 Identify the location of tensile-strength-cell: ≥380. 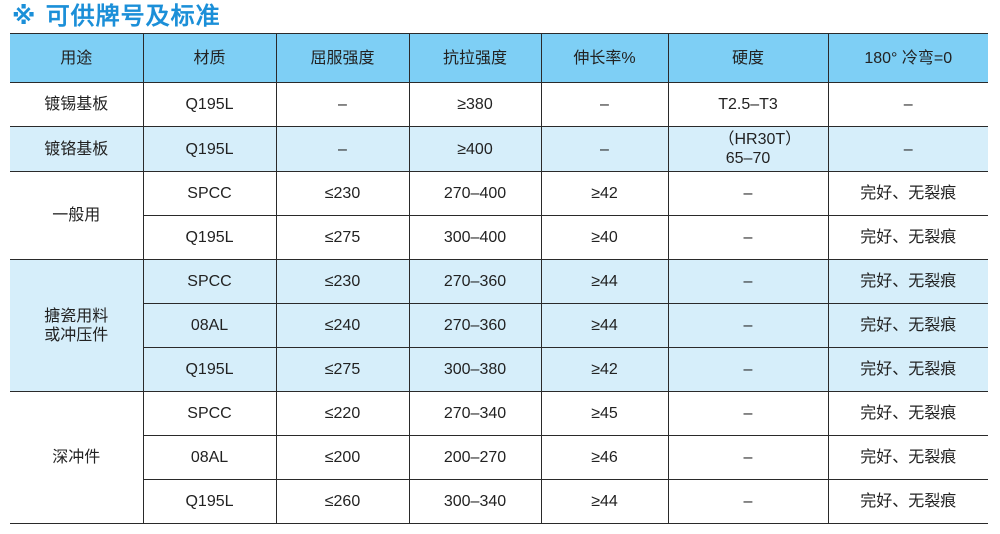
(475, 104).